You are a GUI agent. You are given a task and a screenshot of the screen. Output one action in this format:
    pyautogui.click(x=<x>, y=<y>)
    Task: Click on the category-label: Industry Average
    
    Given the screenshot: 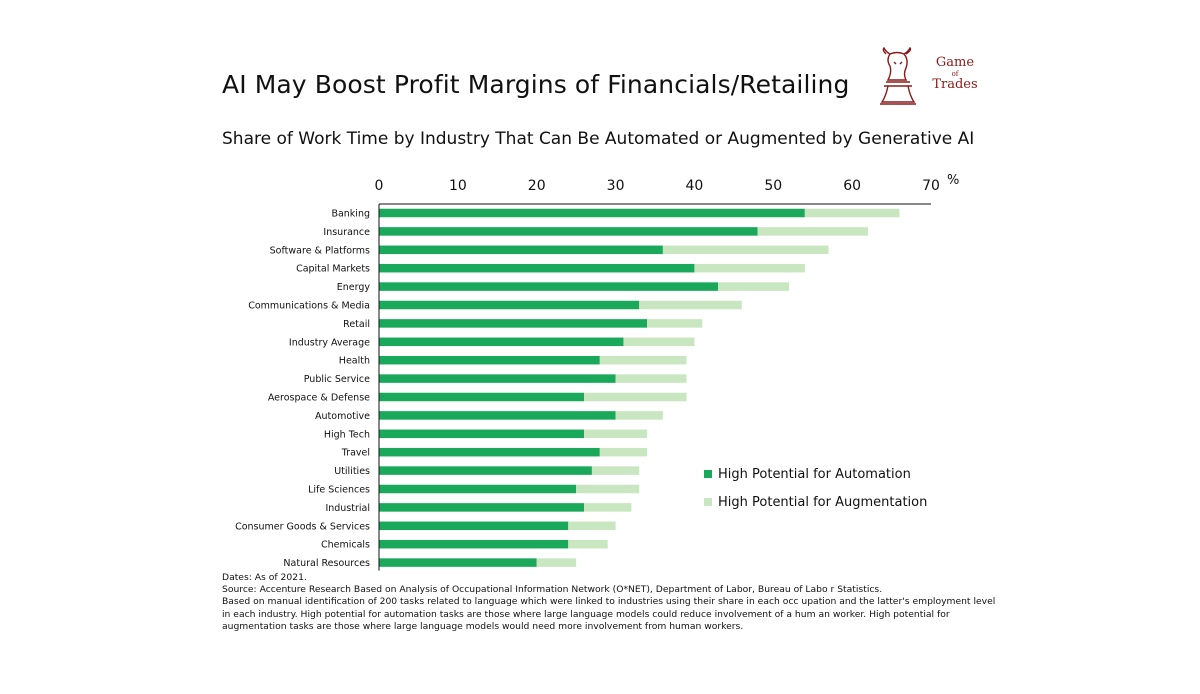 What is the action you would take?
    pyautogui.click(x=329, y=342)
    